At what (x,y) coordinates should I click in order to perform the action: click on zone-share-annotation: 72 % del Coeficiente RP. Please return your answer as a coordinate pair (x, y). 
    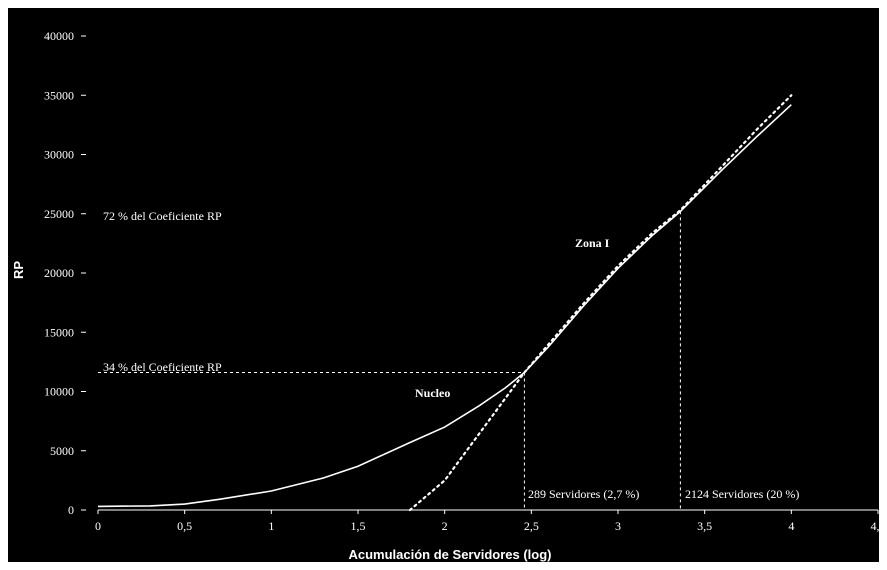
    Looking at the image, I should click on (162, 216).